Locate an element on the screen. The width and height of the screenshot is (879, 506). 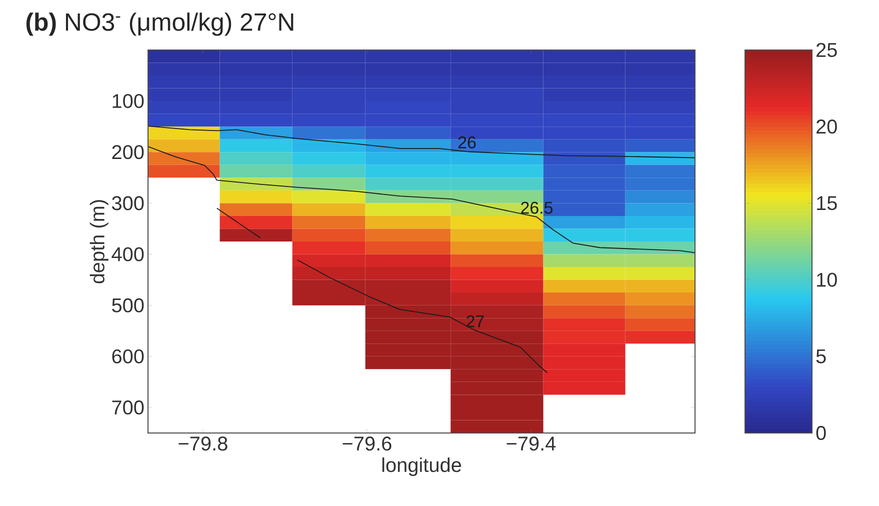
y-tick-label: 700 is located at coordinates (128, 407).